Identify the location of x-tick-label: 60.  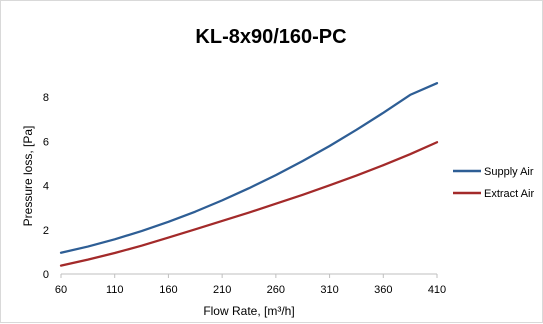
(61, 290).